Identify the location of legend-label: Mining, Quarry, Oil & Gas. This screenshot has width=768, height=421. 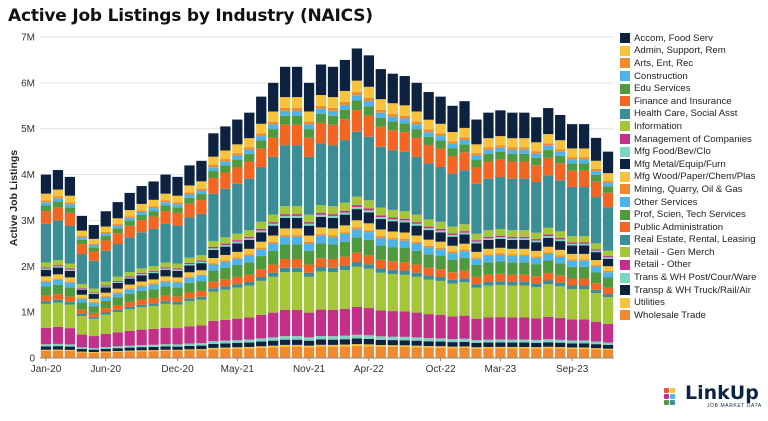
(688, 189).